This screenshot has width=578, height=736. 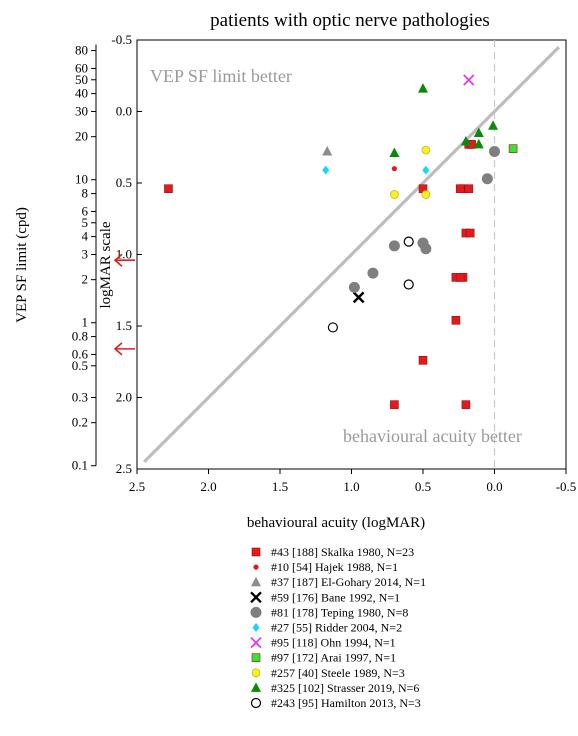 I want to click on x-tick-label: 2.0, so click(x=208, y=486).